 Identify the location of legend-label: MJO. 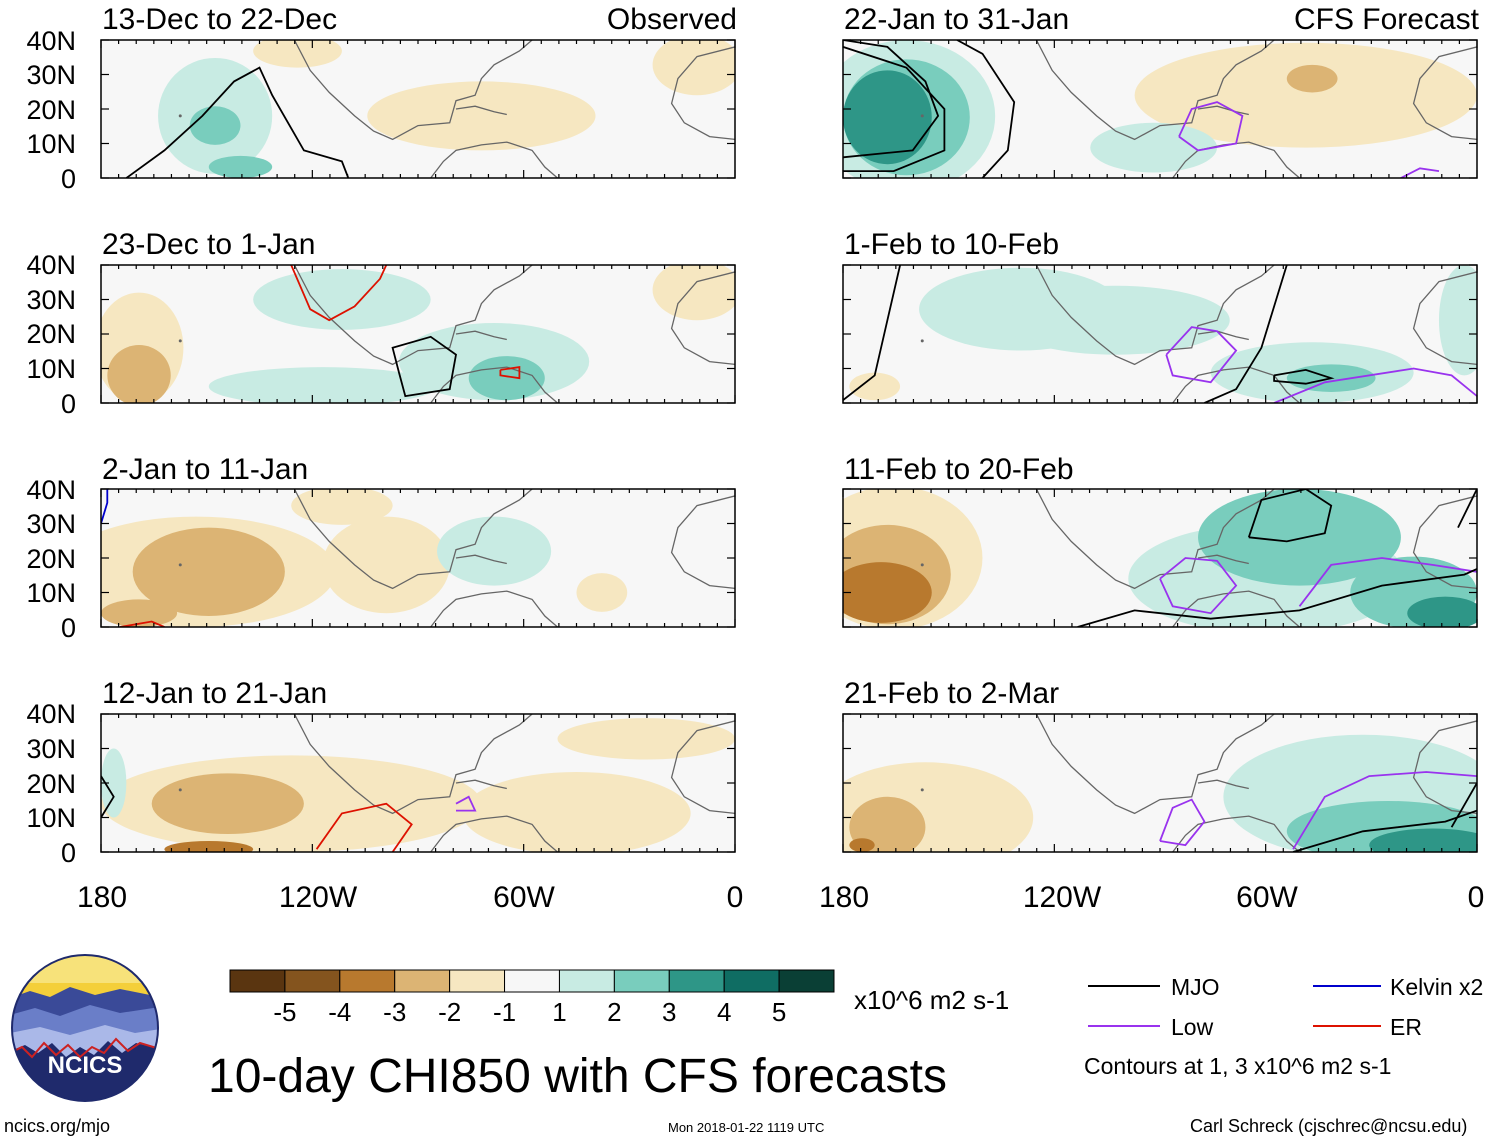
(1195, 987).